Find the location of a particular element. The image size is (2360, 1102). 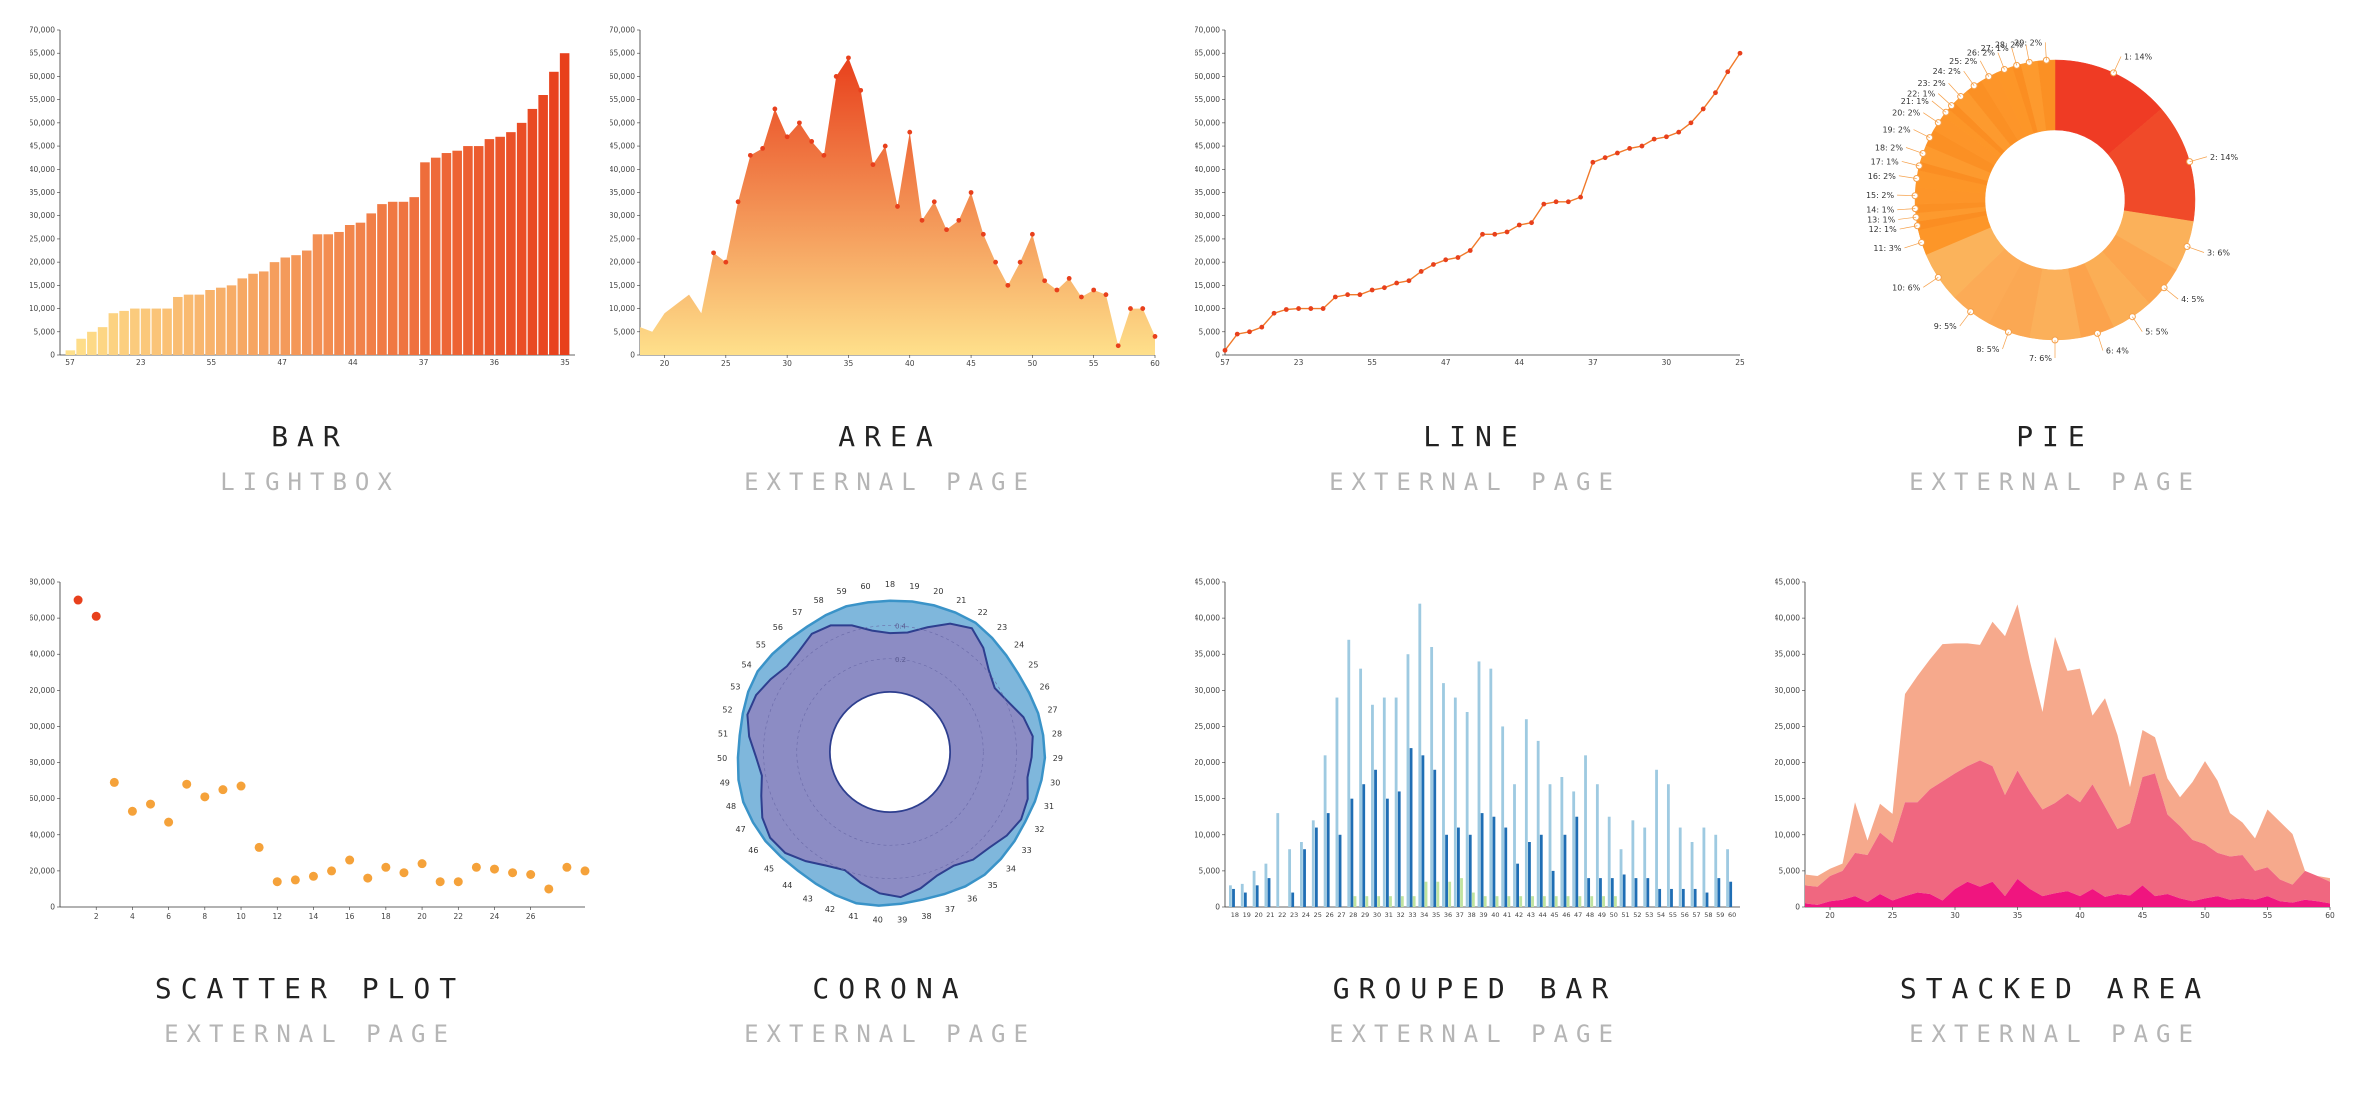

axis-label: 34 is located at coordinates (1011, 869).